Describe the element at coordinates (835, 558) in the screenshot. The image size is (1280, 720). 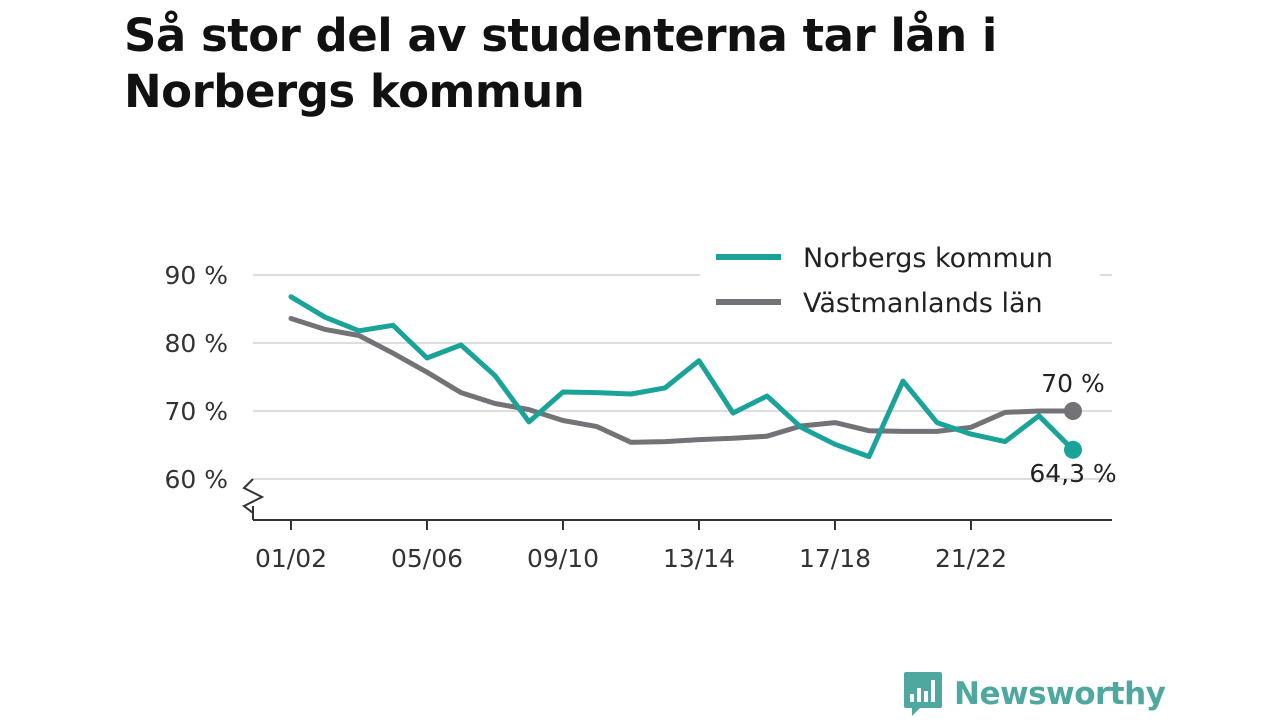
I see `x-tick-label-17/18: 17/18` at that location.